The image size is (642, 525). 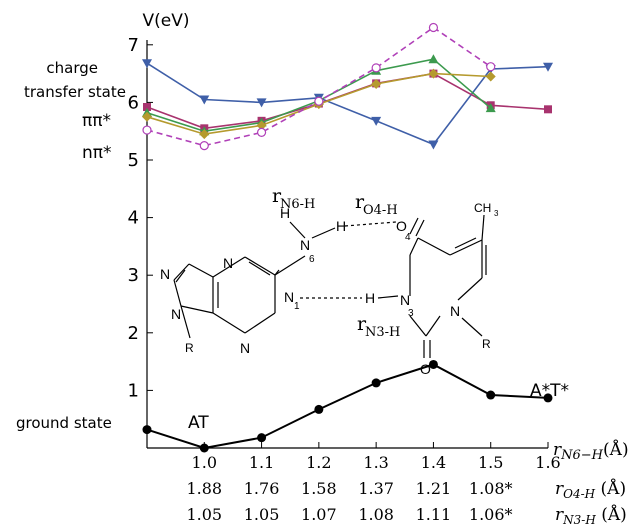 What do you see at coordinates (434, 514) in the screenshot?
I see `extra-axis-value: 1.11` at bounding box center [434, 514].